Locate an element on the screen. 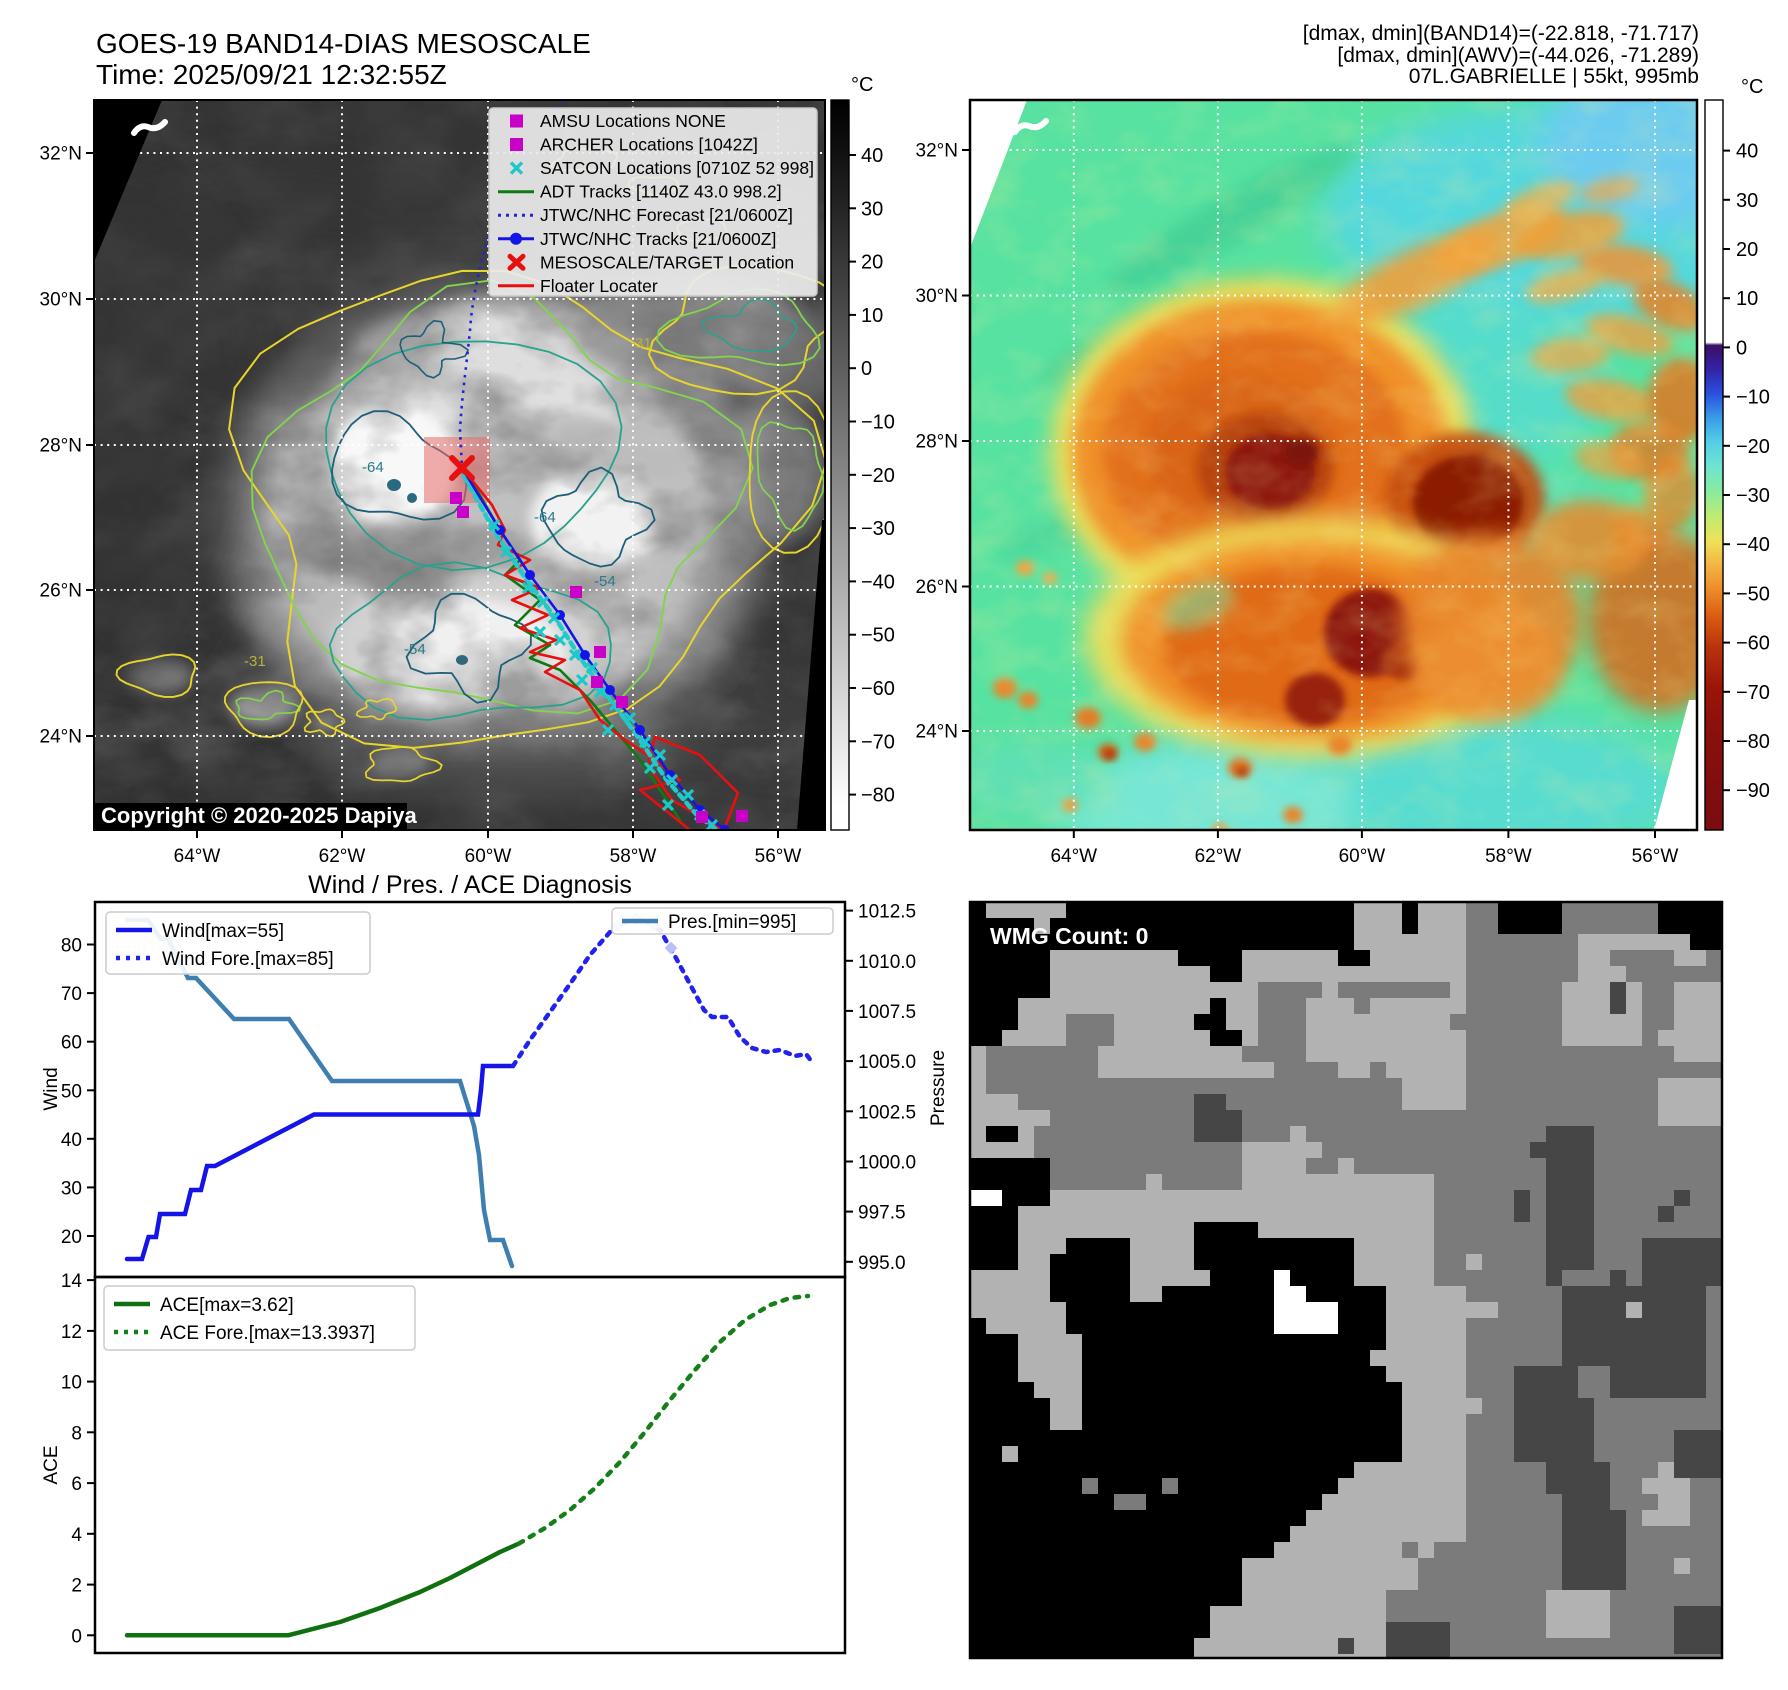 The image size is (1788, 1690). svg-text: Floater Locater is located at coordinates (599, 286).